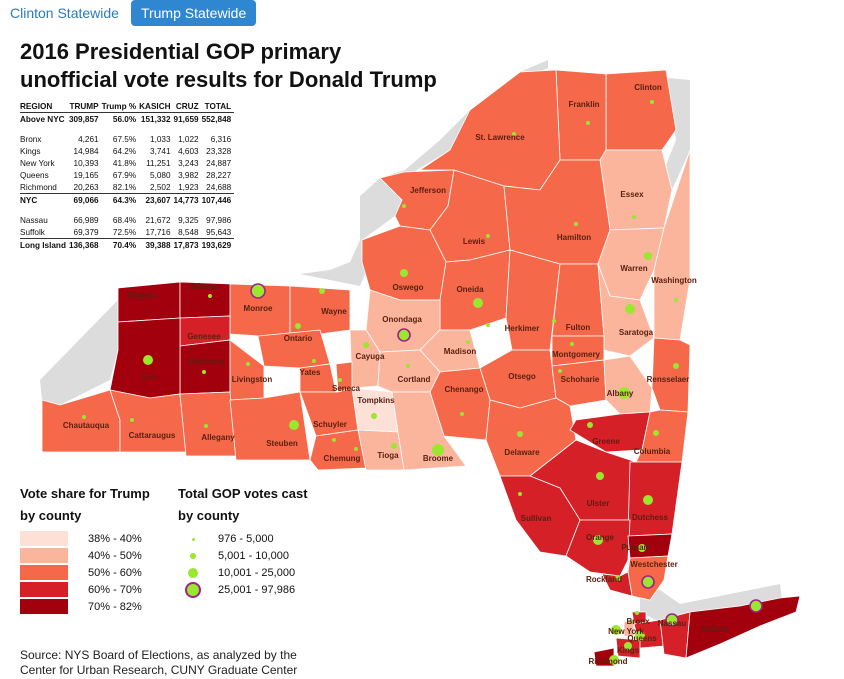  I want to click on region-cell: Bronx, so click(31, 139).